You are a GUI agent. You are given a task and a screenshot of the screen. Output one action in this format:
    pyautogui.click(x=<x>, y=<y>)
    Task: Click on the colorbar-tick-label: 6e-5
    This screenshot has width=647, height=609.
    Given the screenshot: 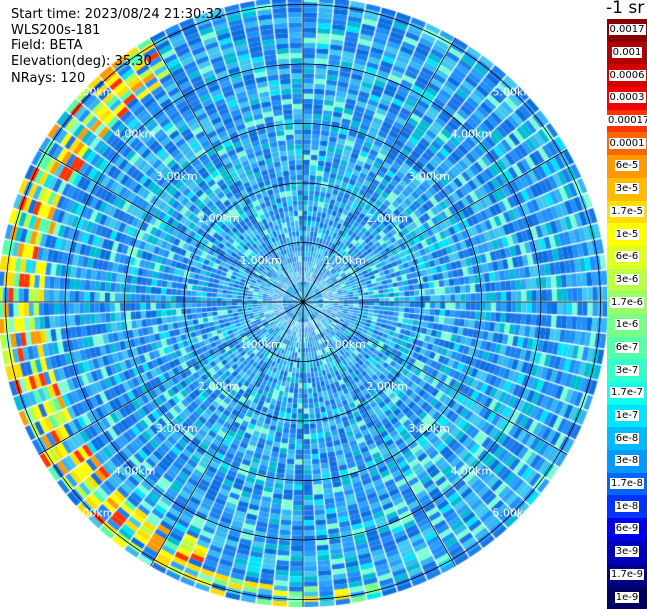 What is the action you would take?
    pyautogui.click(x=627, y=166)
    